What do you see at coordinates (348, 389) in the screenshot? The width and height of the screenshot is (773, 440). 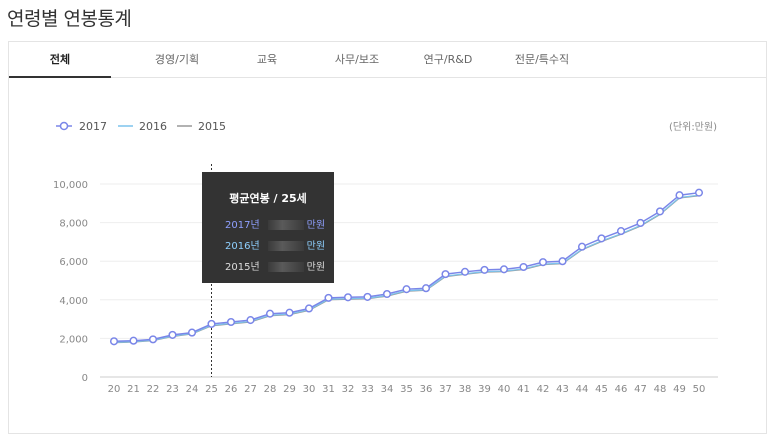 I see `x-tick-label: 32` at bounding box center [348, 389].